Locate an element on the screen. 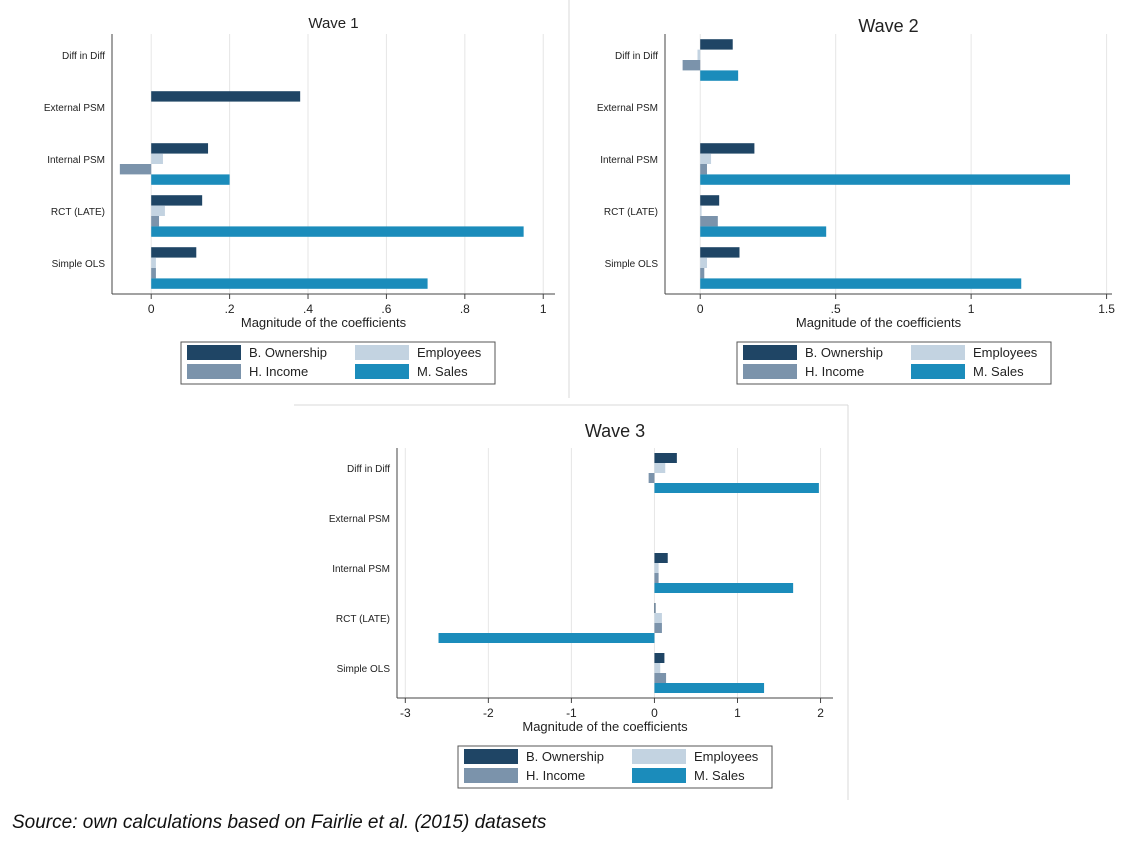 The height and width of the screenshot is (856, 1141). chart-title: Wave 1 is located at coordinates (333, 23).